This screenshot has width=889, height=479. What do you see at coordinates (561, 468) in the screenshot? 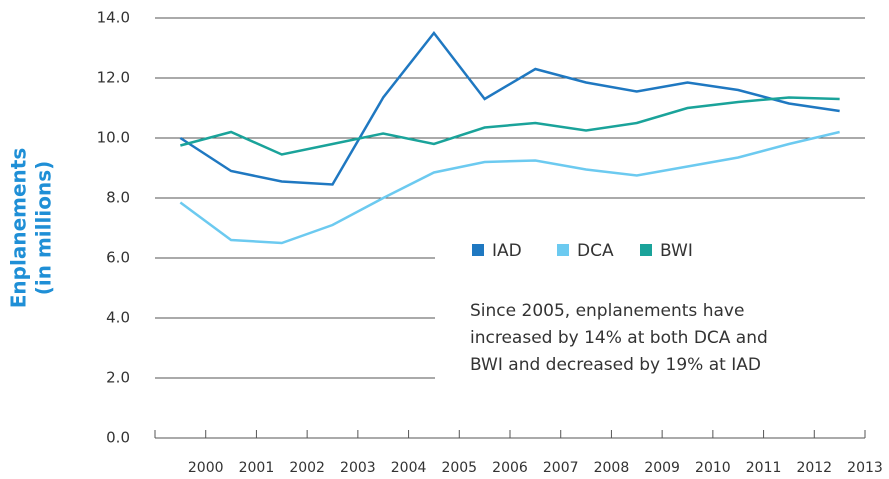
I see `x-tick-label: 2007` at bounding box center [561, 468].